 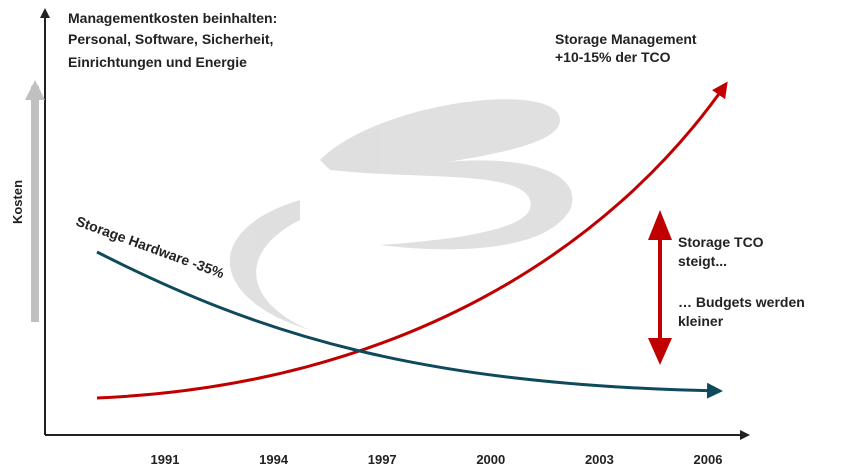 What do you see at coordinates (613, 57) in the screenshot?
I see `note: +10-15% der TCO` at bounding box center [613, 57].